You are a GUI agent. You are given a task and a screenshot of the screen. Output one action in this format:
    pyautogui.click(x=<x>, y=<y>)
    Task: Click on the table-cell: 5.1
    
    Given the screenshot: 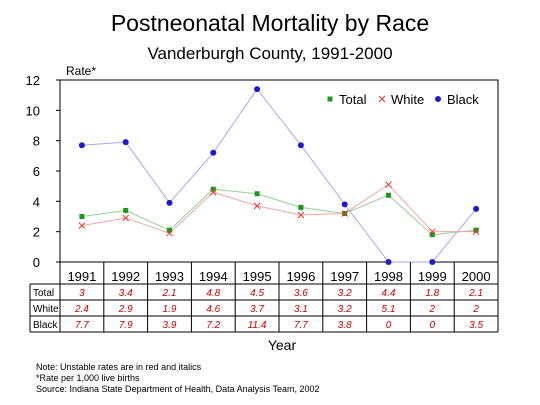 What is the action you would take?
    pyautogui.click(x=389, y=309)
    